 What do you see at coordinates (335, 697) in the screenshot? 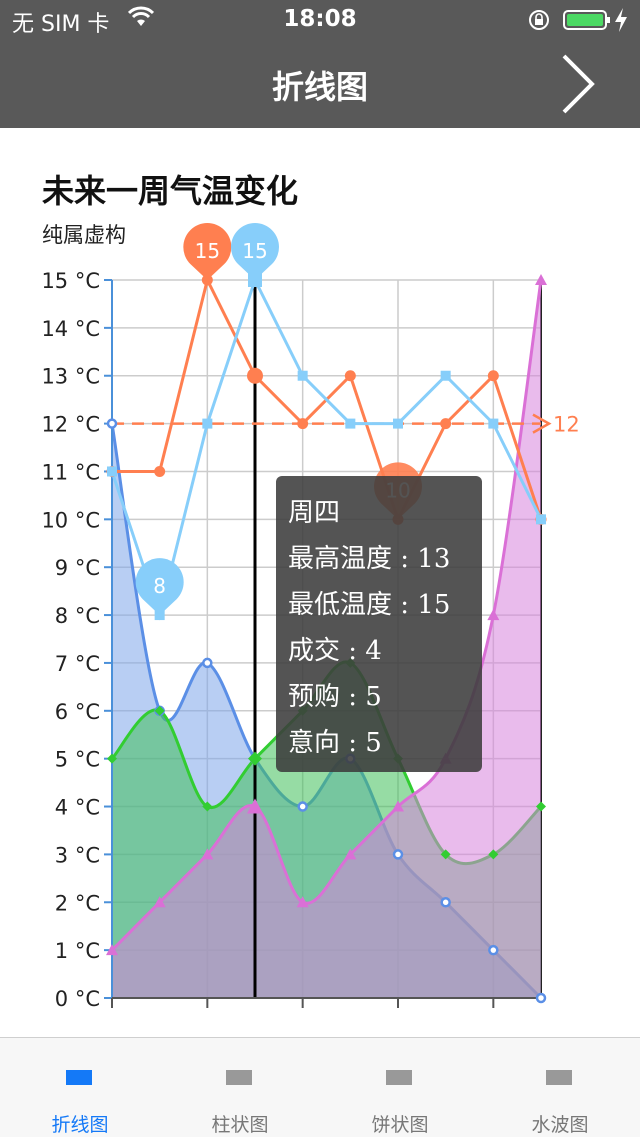
I see `tooltip-row: 预购 : 5` at bounding box center [335, 697].